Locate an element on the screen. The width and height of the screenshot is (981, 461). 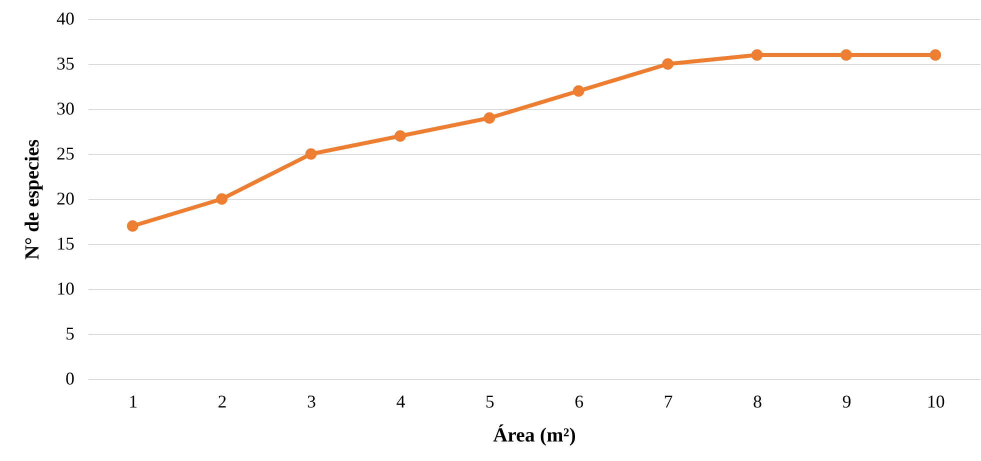
y-tick-label: 35 is located at coordinates (65, 64).